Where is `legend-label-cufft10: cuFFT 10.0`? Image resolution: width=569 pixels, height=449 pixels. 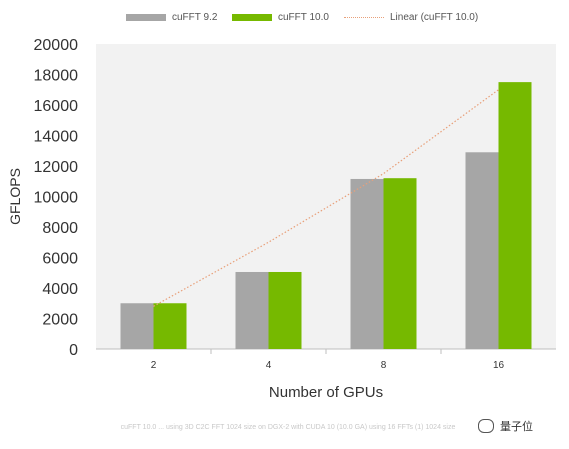
legend-label-cufft10: cuFFT 10.0 is located at coordinates (303, 17).